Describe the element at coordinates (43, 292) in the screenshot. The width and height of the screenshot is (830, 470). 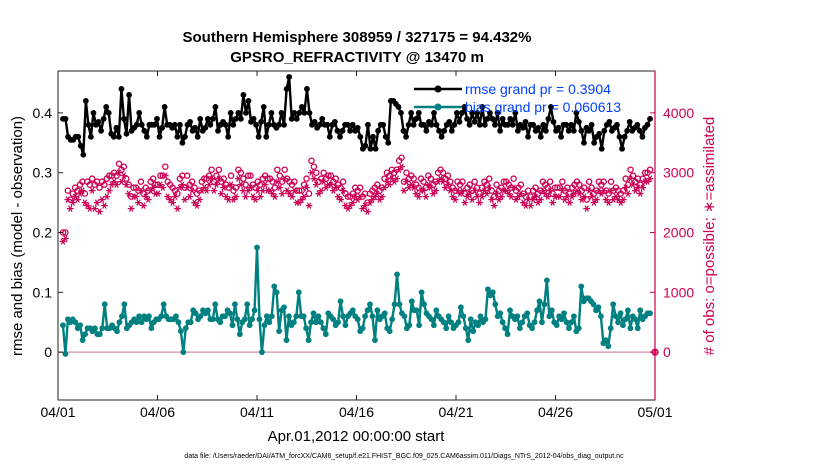
I see `y-tick-label-left: 0.1` at that location.